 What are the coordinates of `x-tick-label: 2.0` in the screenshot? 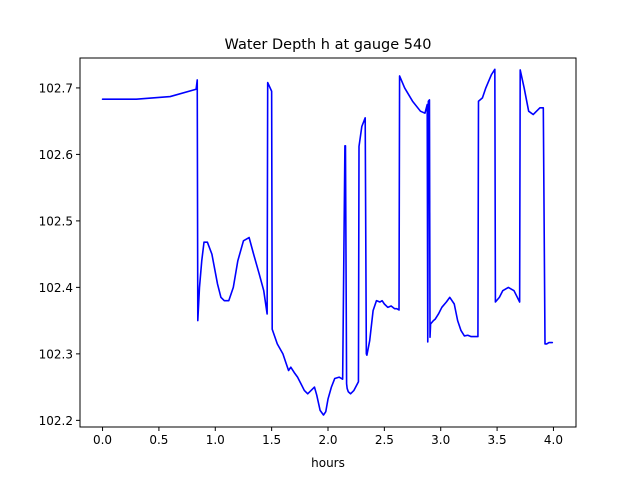 It's located at (327, 440).